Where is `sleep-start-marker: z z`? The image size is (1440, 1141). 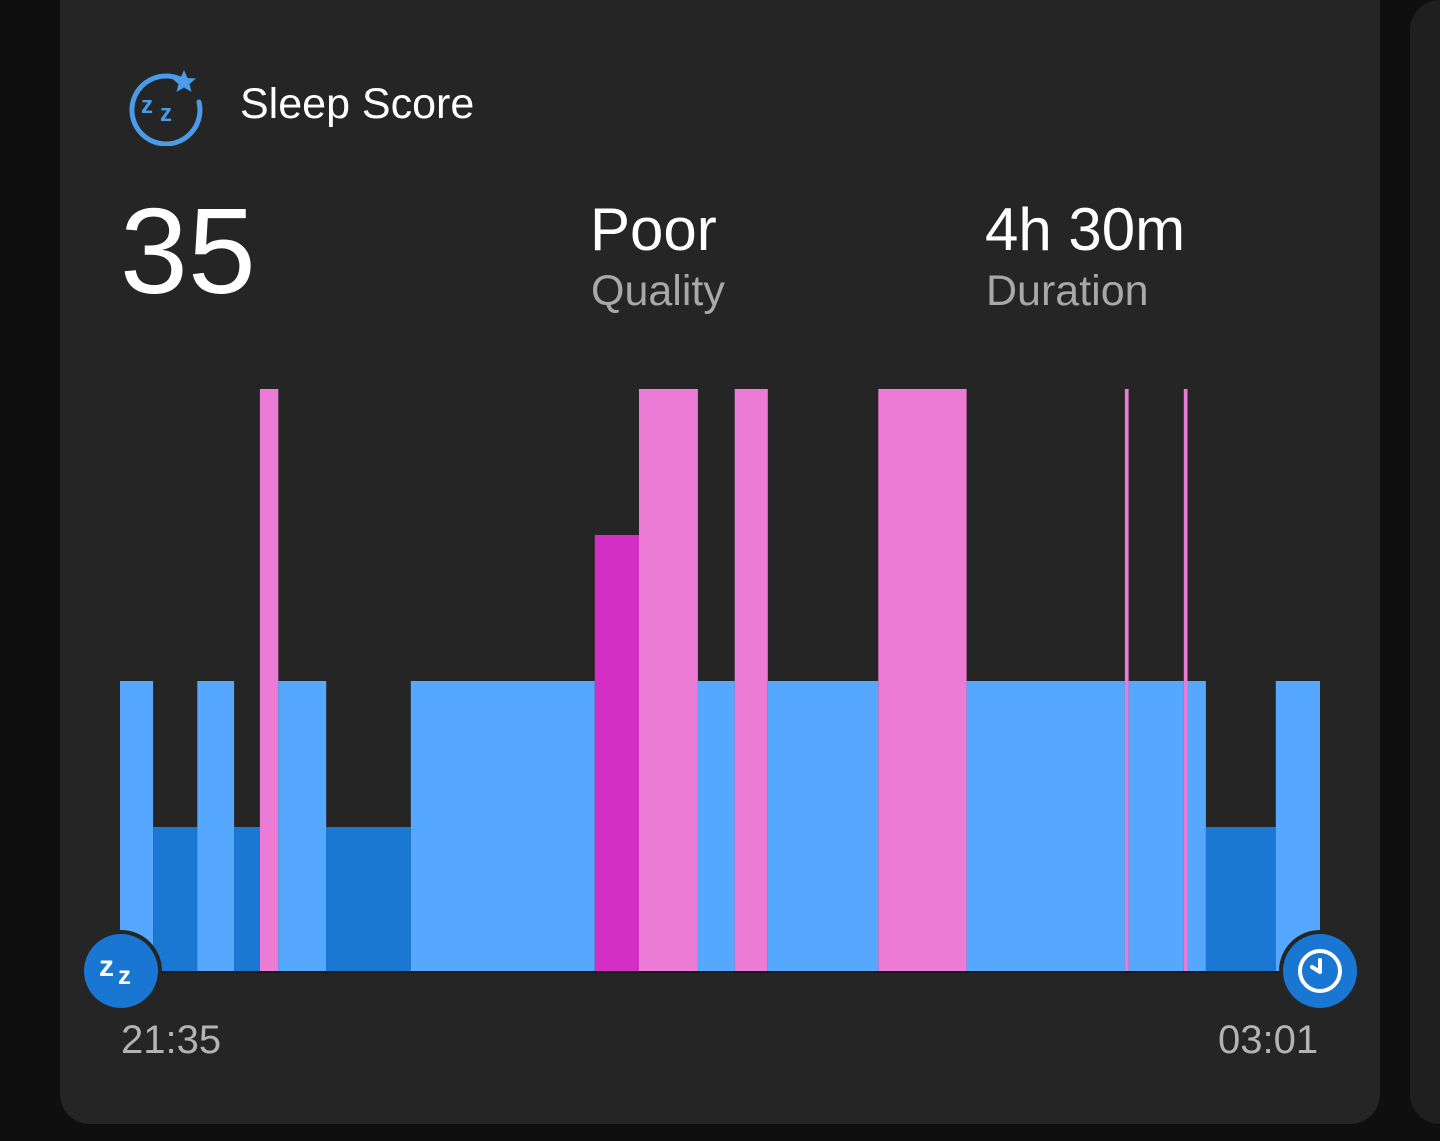
sleep-start-marker: z z is located at coordinates (121, 971).